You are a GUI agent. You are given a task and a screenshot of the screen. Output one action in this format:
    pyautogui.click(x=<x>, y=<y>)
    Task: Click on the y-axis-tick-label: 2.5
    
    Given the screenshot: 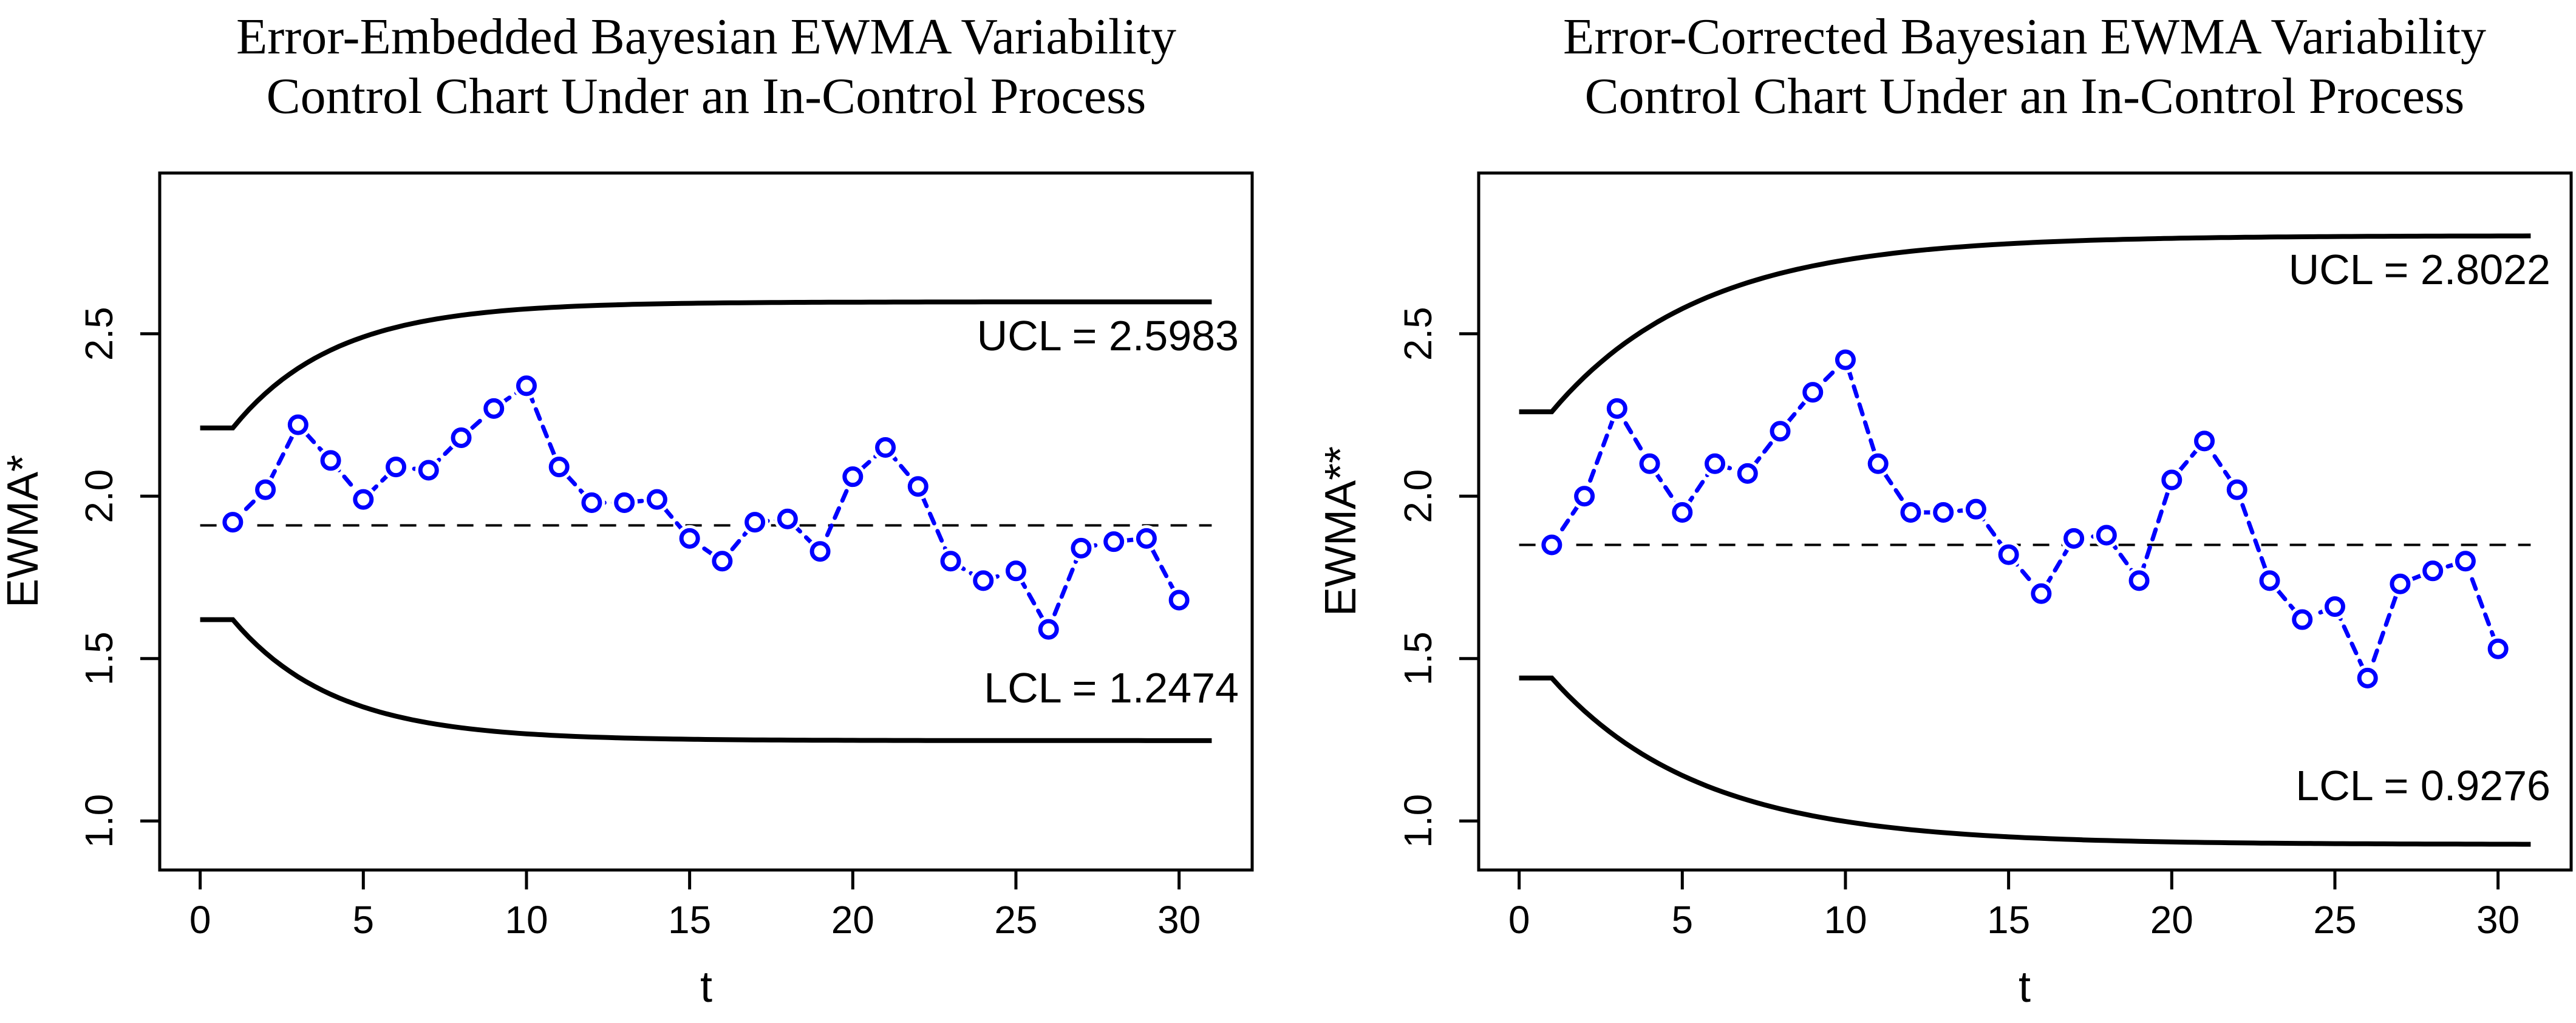 What is the action you would take?
    pyautogui.click(x=99, y=334)
    